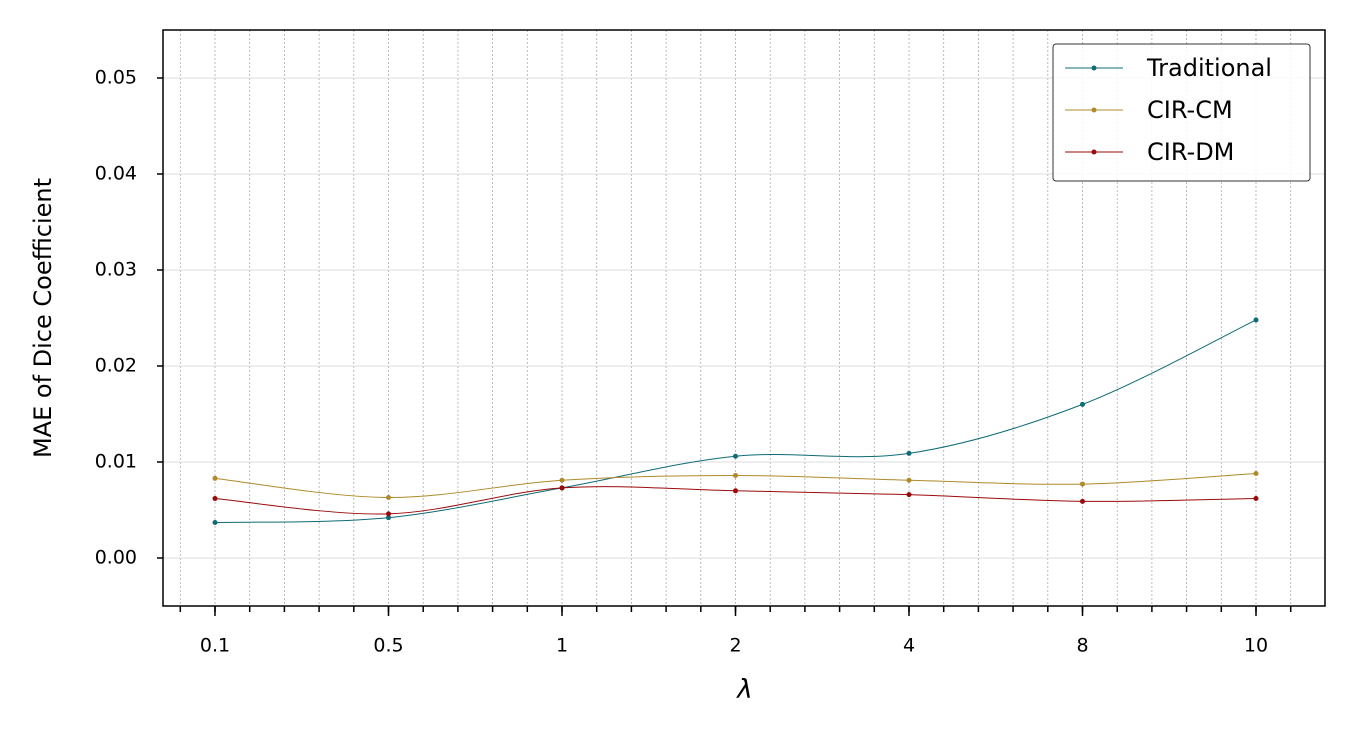  What do you see at coordinates (116, 366) in the screenshot?
I see `y-tick-label: 0.02` at bounding box center [116, 366].